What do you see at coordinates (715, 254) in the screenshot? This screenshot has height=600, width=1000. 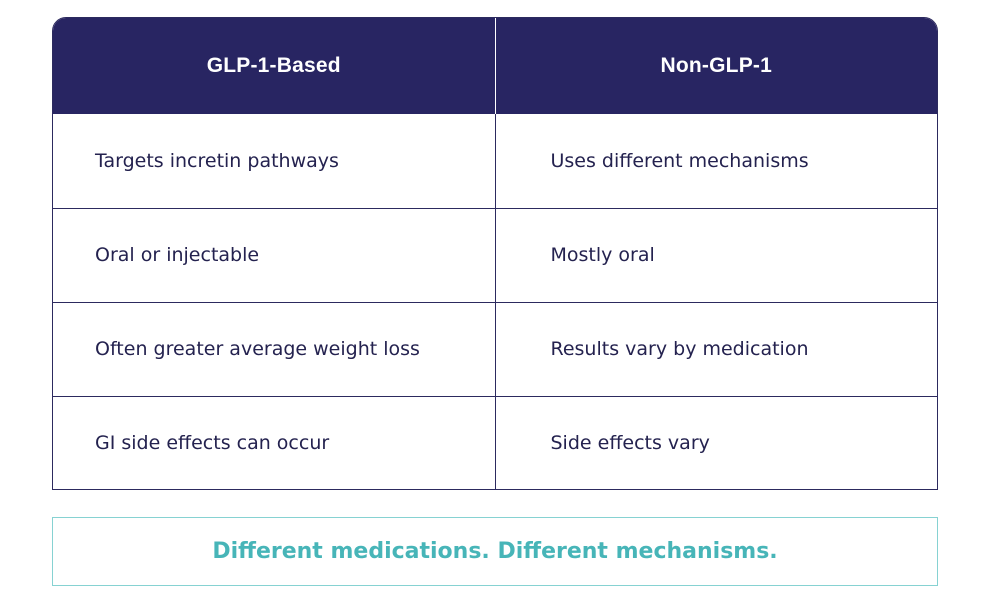 I see `table-cell-non-glp1: Mostly oral` at bounding box center [715, 254].